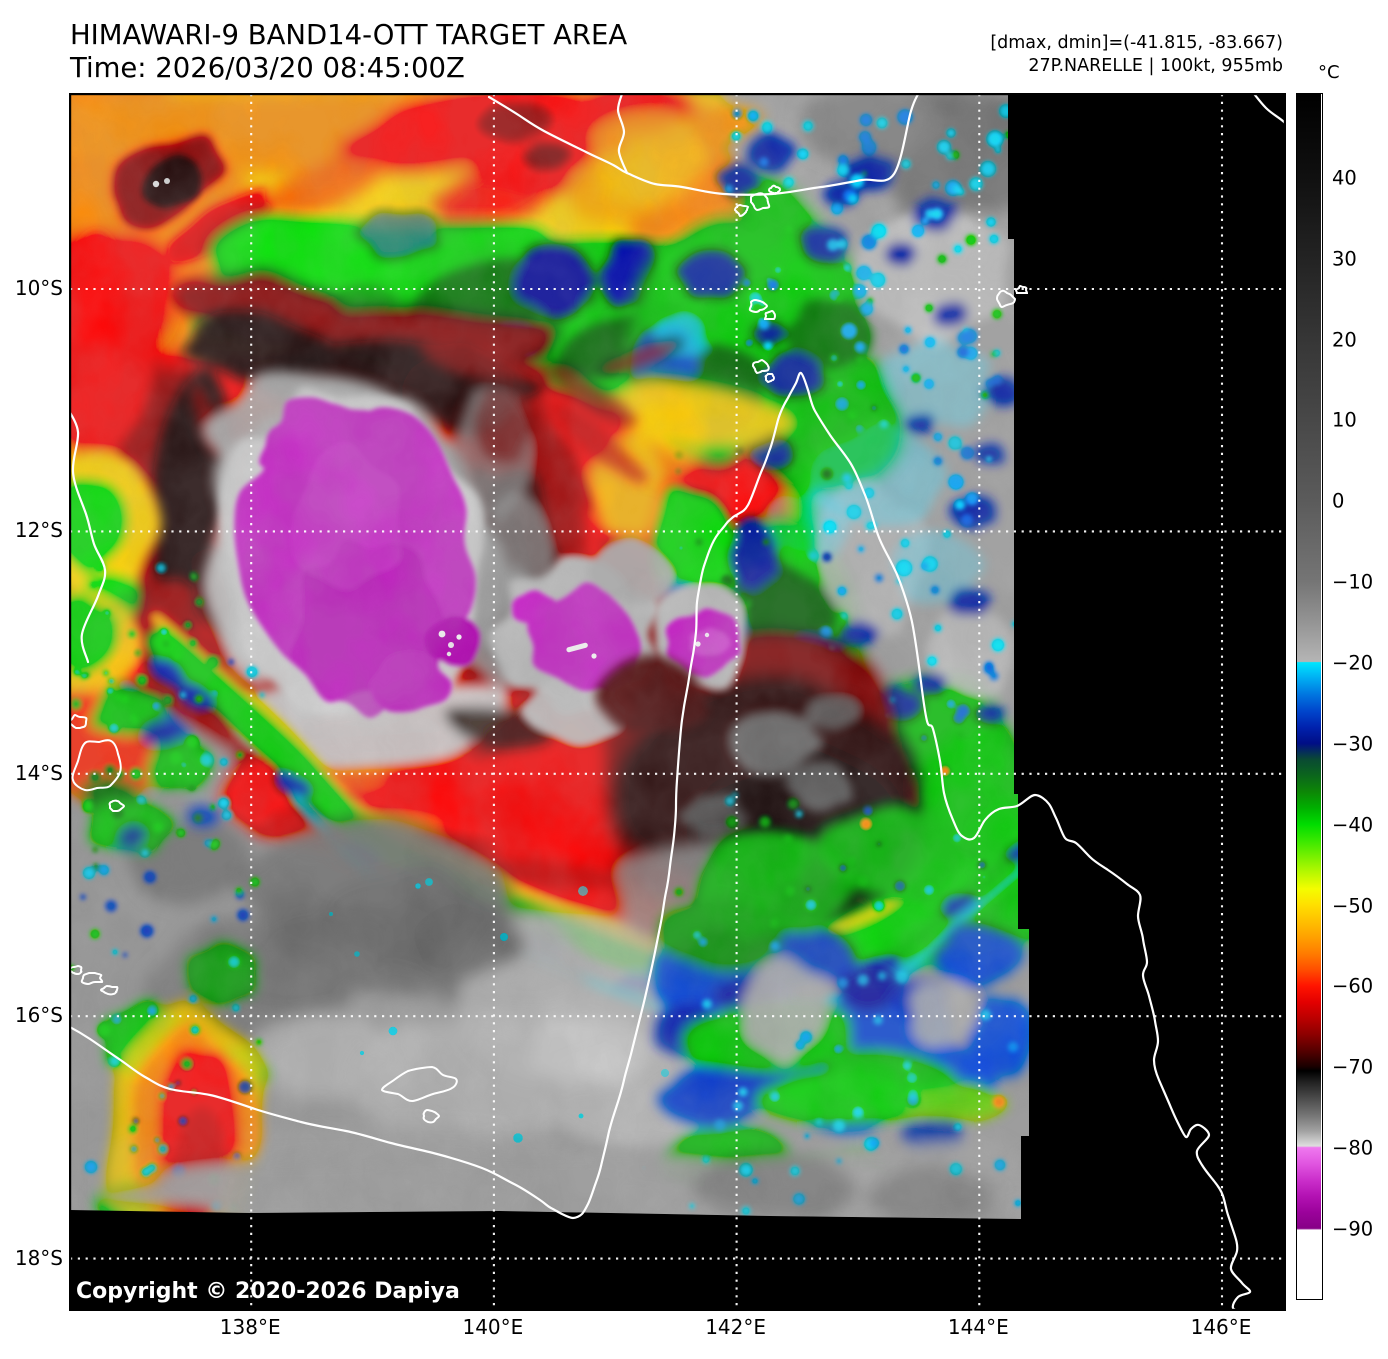  I want to click on storm-intensity-readout: 27P.NARELLE | 100kt, 955mb, so click(1155, 66).